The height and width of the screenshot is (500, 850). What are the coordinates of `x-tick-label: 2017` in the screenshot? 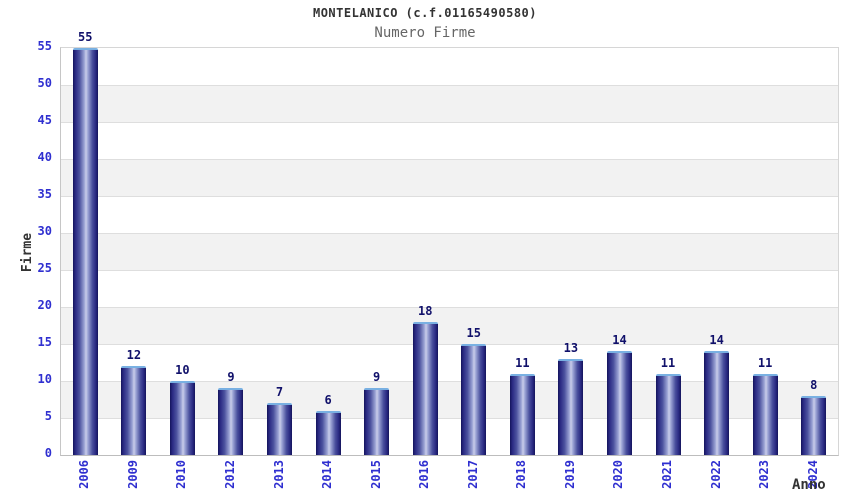 It's located at (472, 474).